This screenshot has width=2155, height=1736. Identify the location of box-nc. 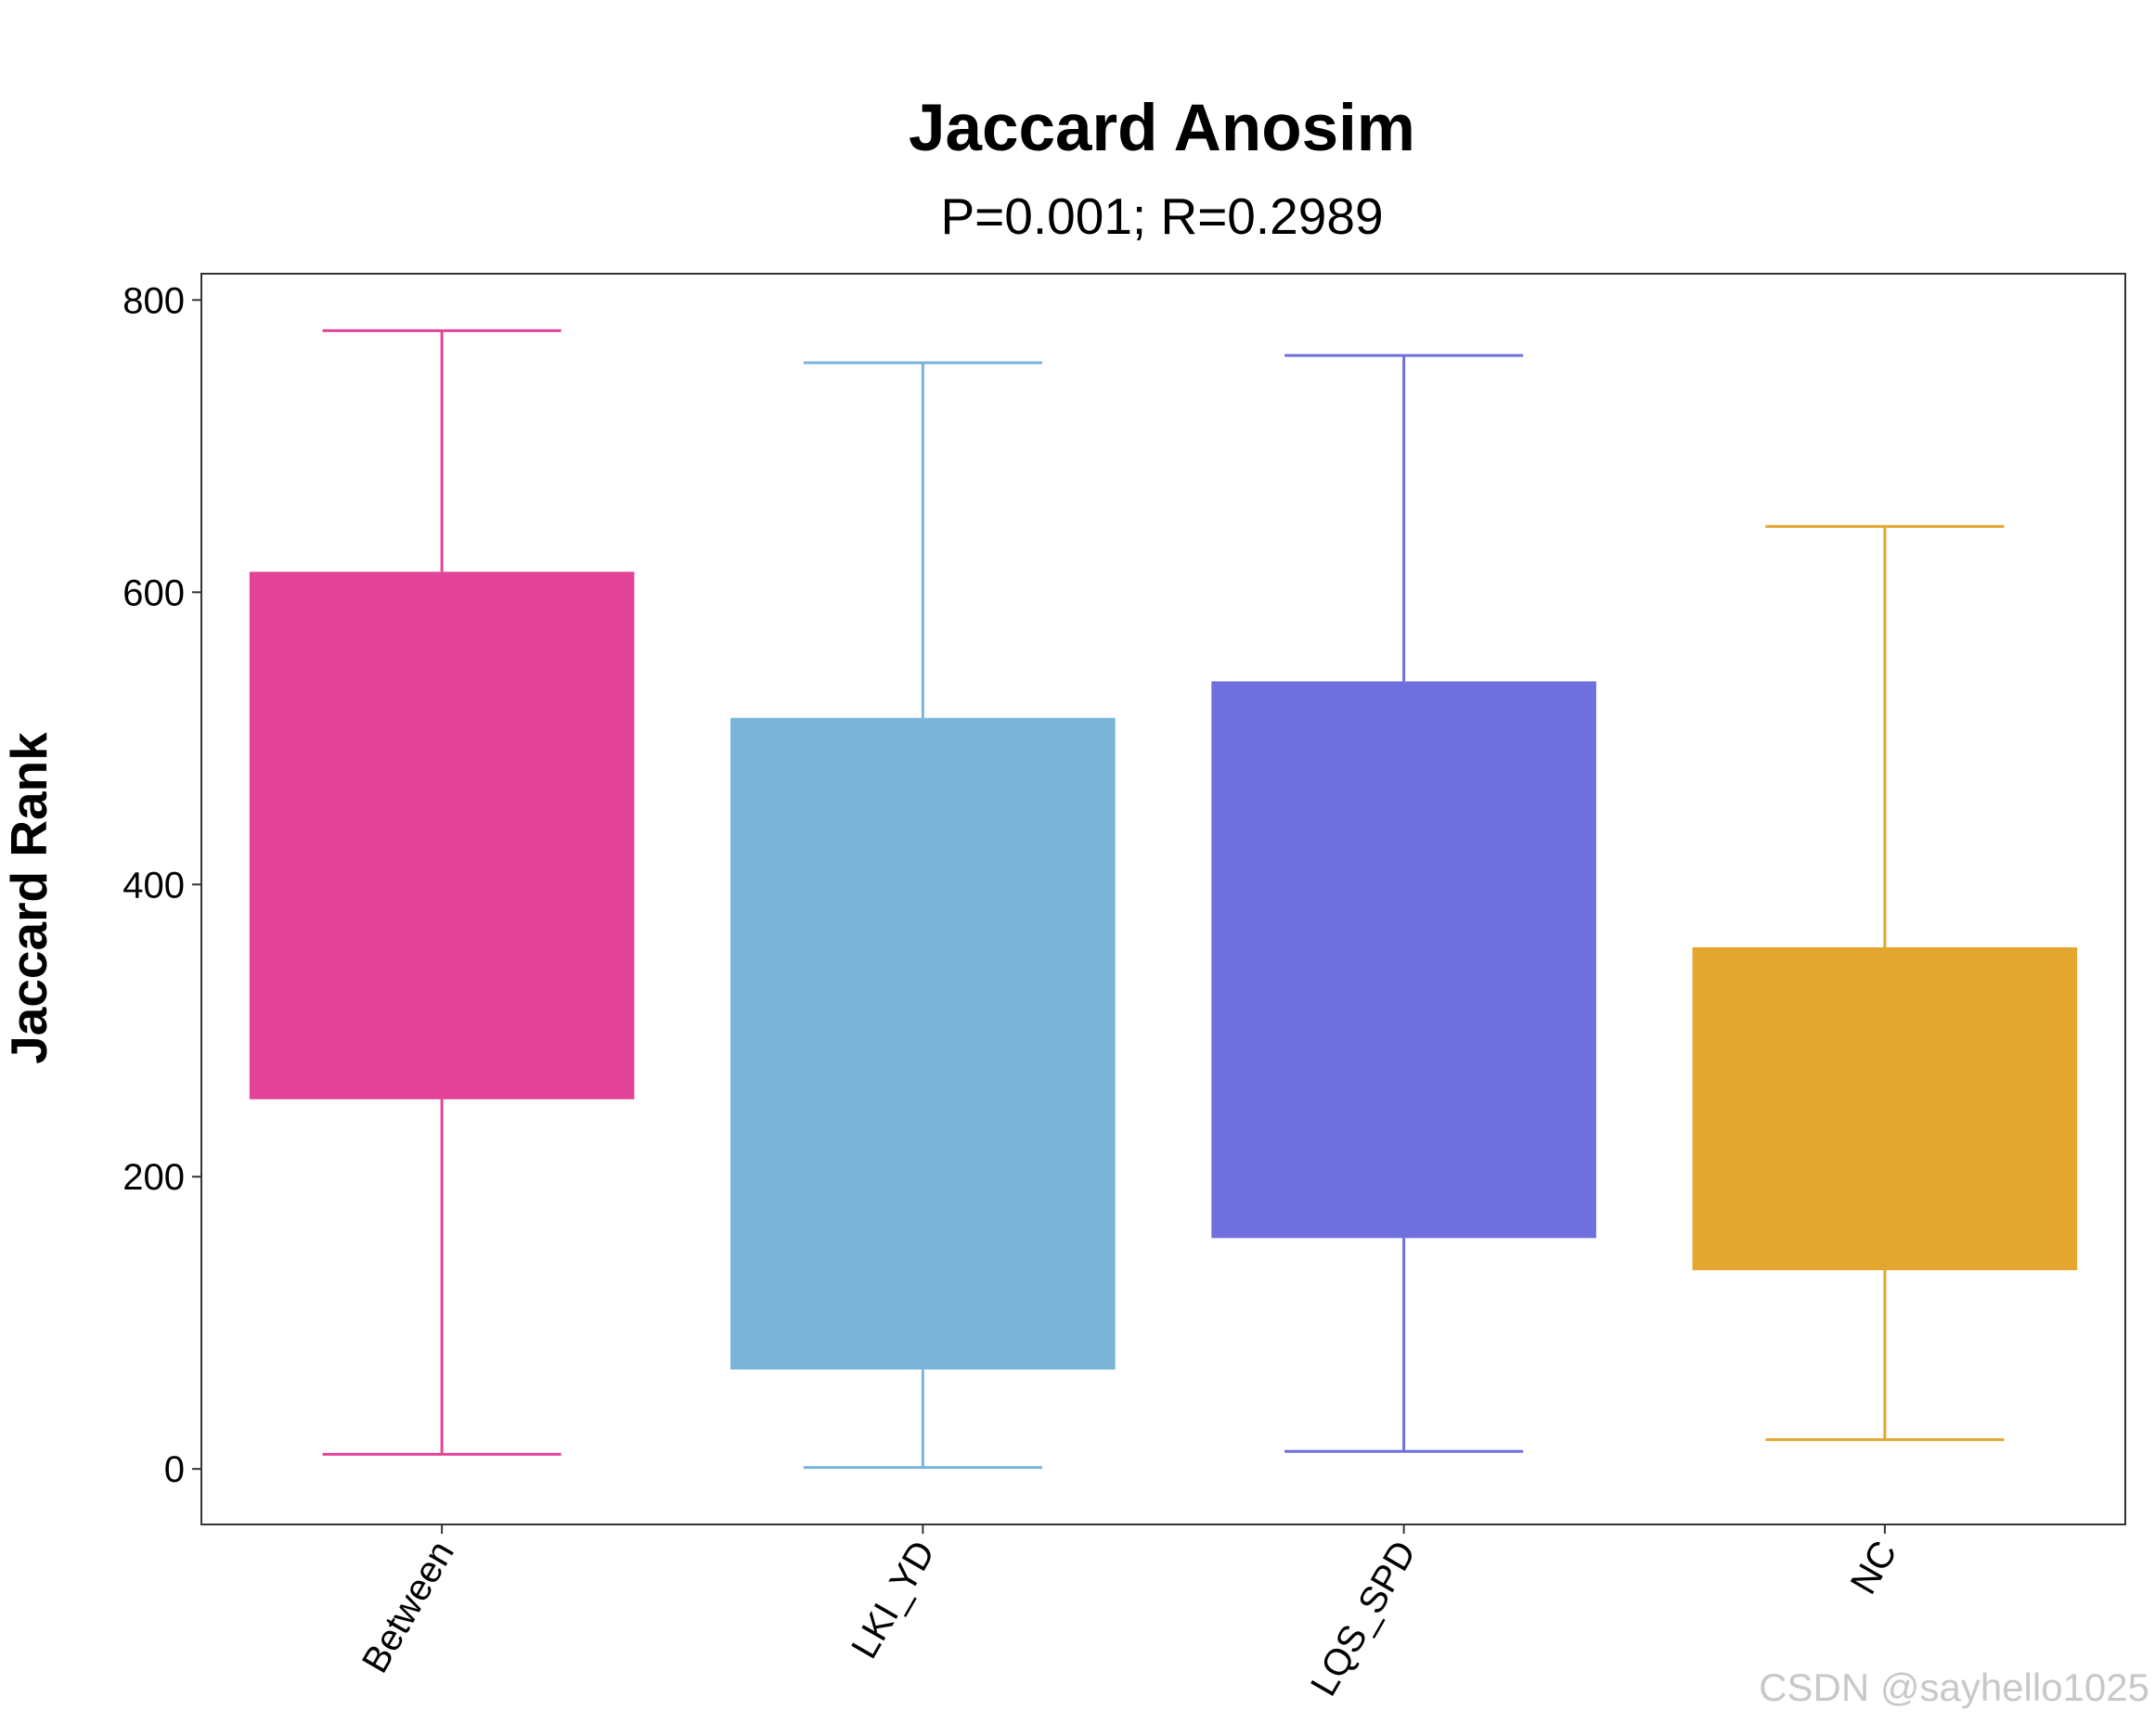
(1885, 983).